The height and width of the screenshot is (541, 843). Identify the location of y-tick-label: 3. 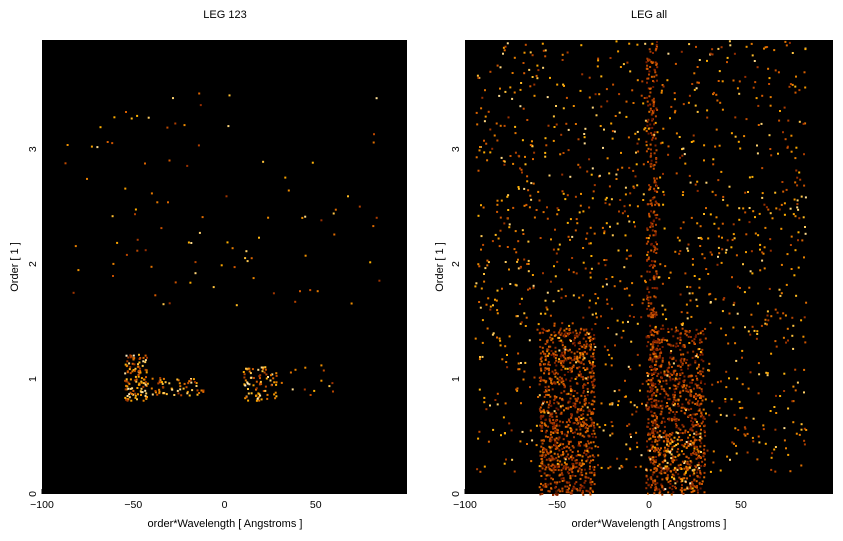
(33, 149).